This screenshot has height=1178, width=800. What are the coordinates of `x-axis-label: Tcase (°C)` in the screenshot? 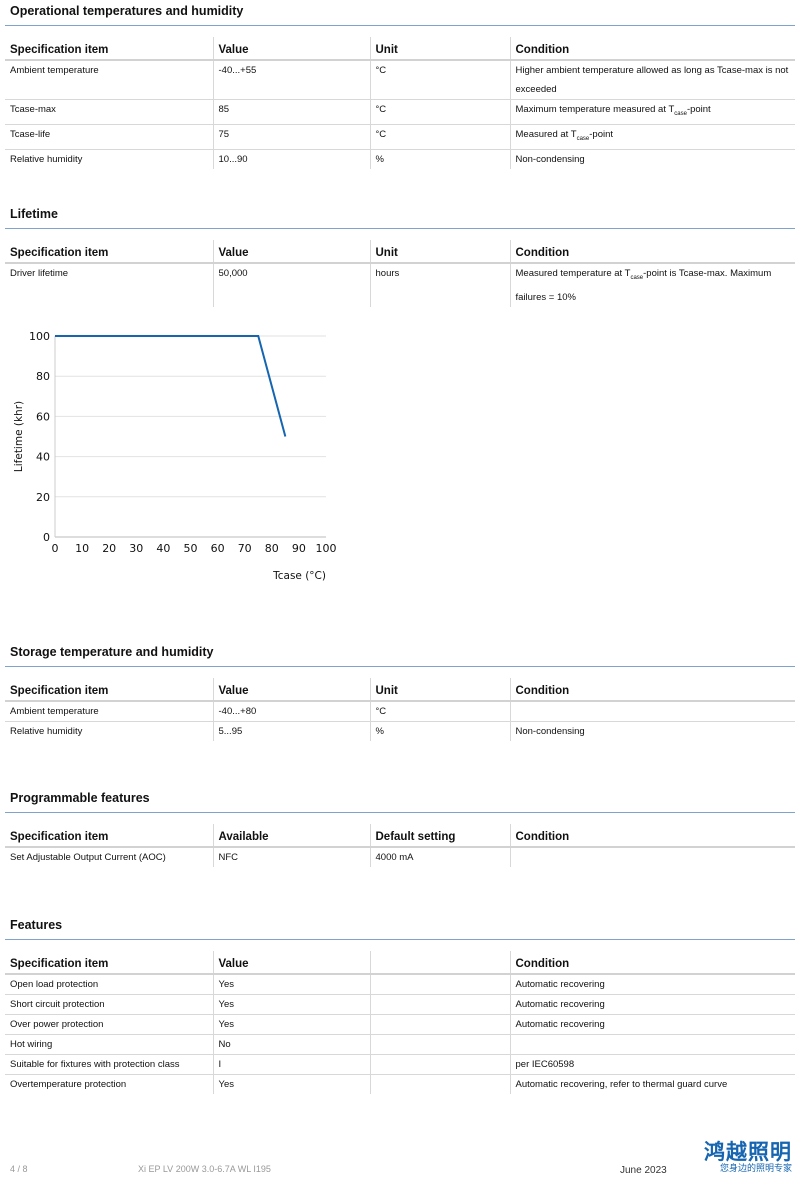 It's located at (299, 576).